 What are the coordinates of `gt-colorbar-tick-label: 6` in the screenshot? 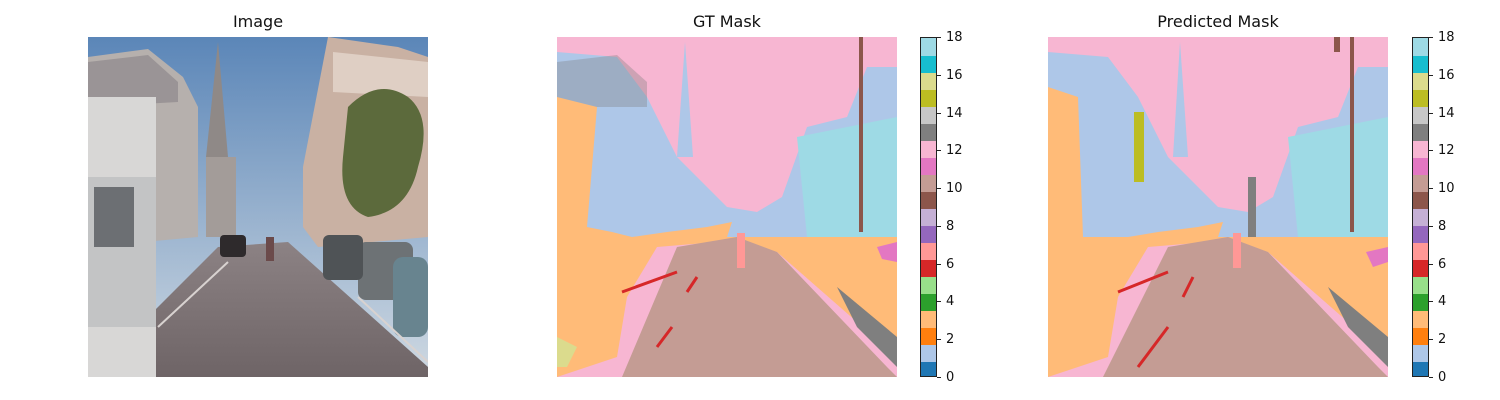 It's located at (945, 264).